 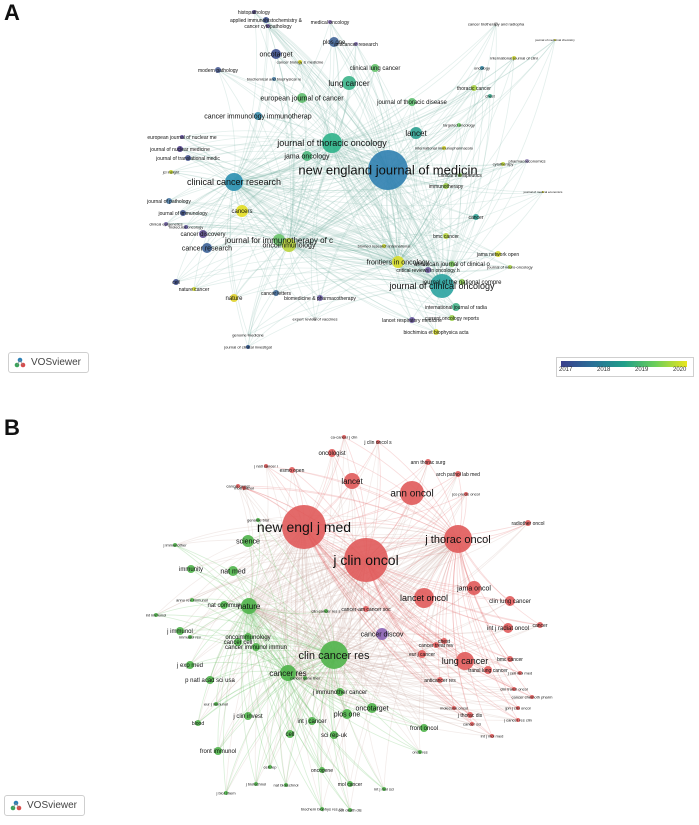 I want to click on node-clinical-therapeutics, so click(x=460, y=175).